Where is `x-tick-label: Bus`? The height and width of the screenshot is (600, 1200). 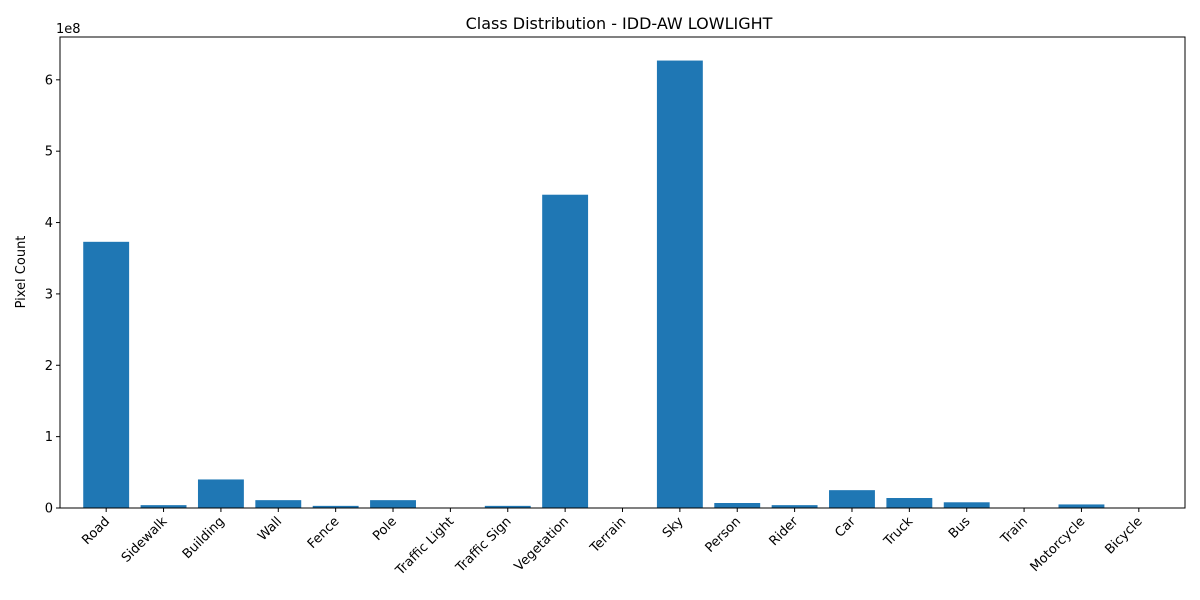
x-tick-label: Bus is located at coordinates (960, 528).